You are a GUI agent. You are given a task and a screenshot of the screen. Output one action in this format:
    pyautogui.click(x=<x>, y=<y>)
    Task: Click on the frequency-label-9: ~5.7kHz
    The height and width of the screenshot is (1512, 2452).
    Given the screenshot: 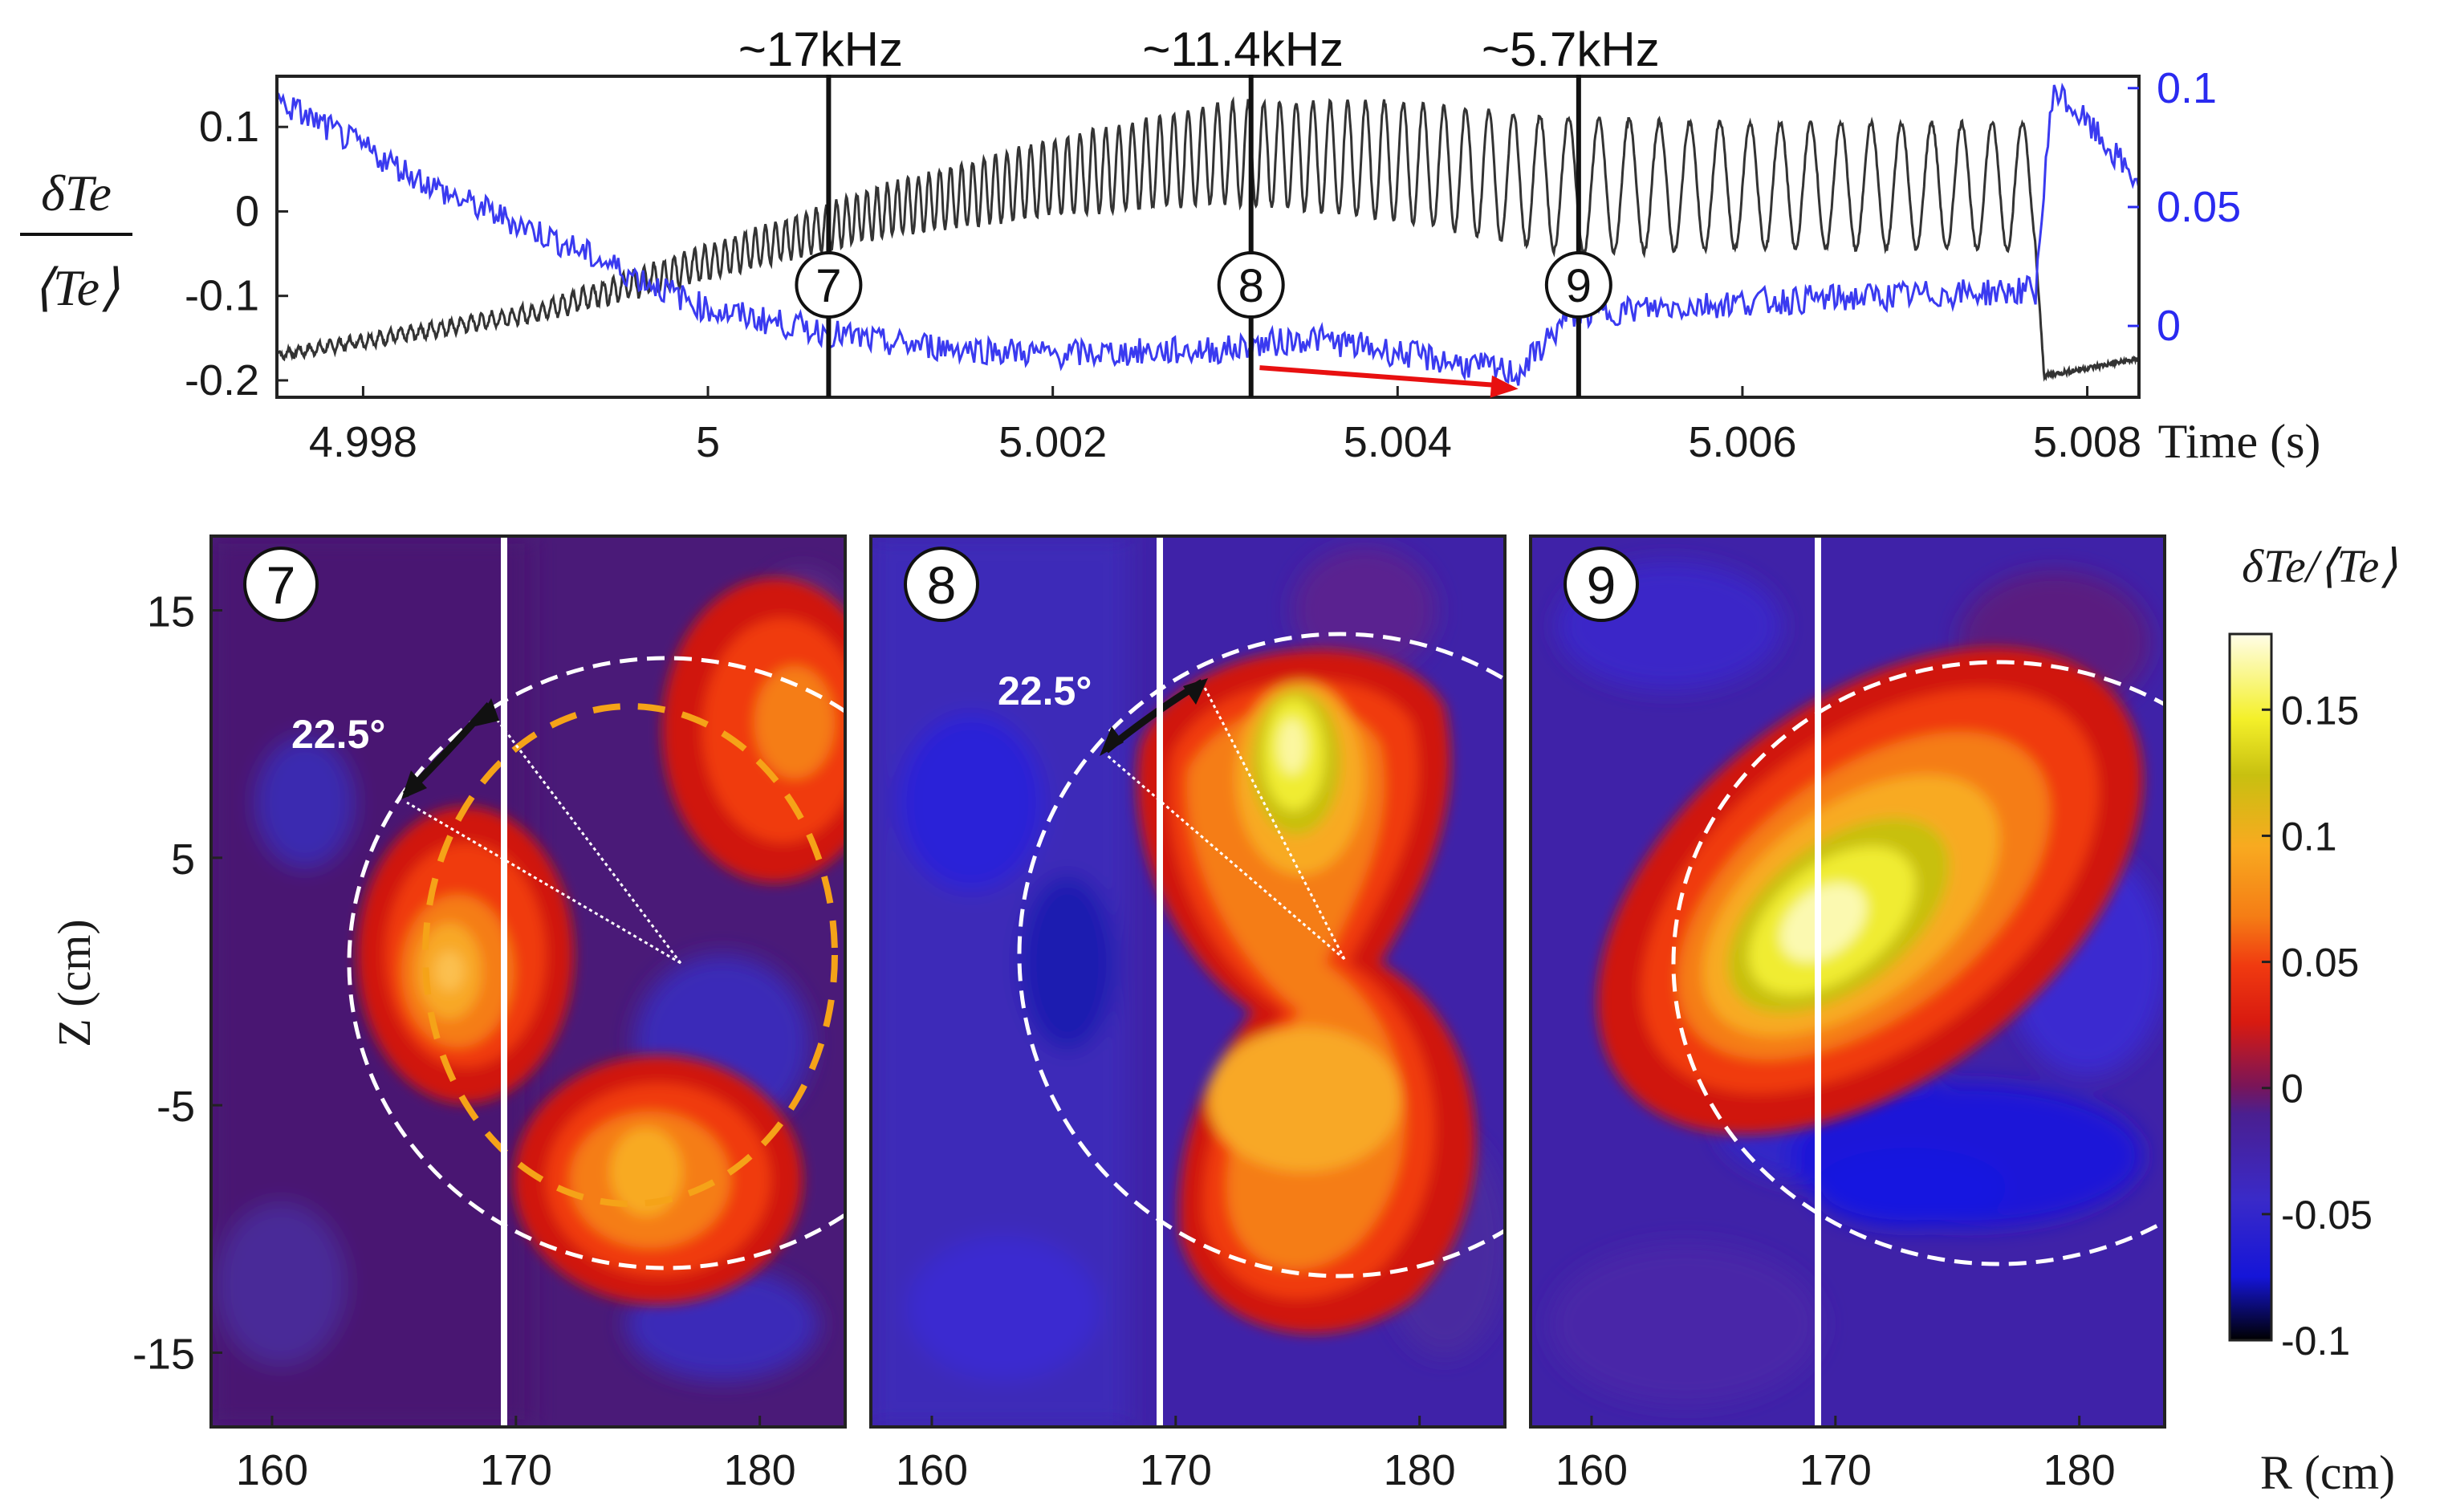 What is the action you would take?
    pyautogui.click(x=1571, y=49)
    